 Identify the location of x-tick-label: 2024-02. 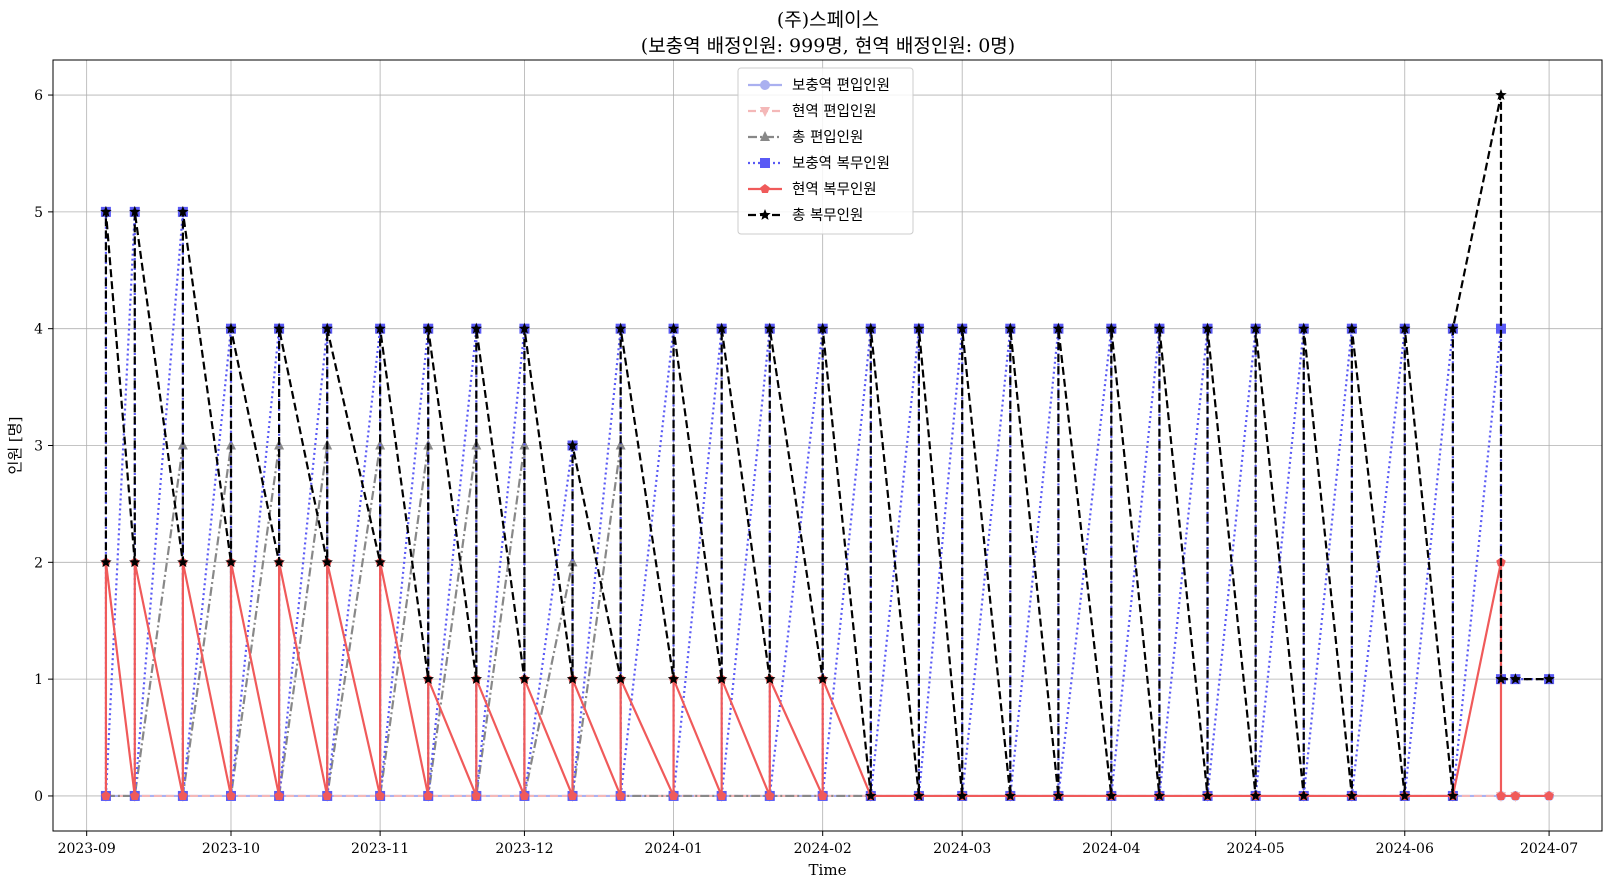
(823, 849).